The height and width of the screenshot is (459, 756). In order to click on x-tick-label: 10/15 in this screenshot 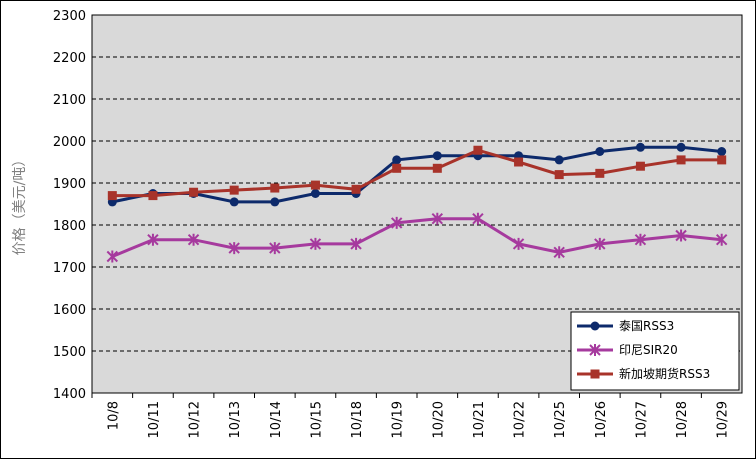, I will do `click(316, 419)`.